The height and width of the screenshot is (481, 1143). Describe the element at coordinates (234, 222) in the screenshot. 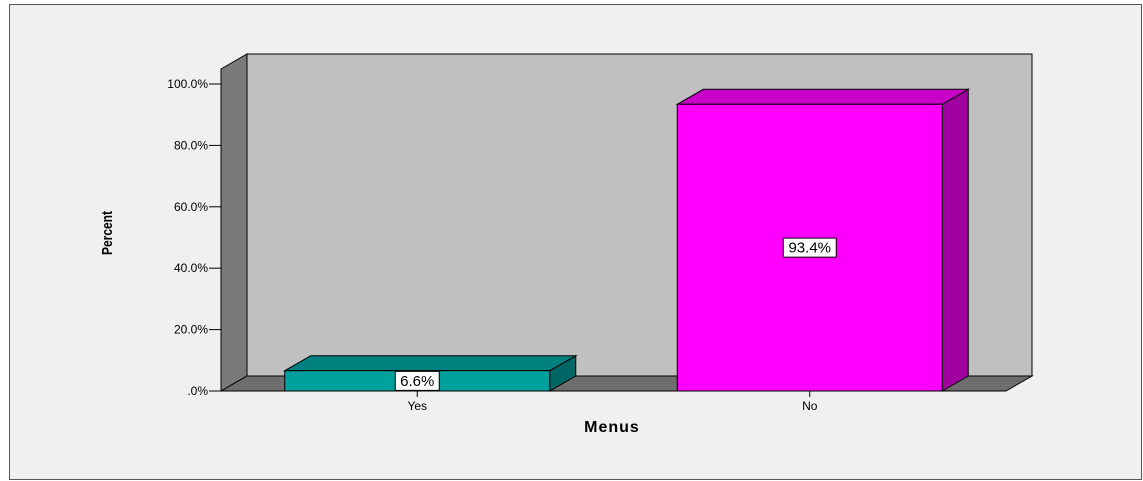

I see `side-wall` at that location.